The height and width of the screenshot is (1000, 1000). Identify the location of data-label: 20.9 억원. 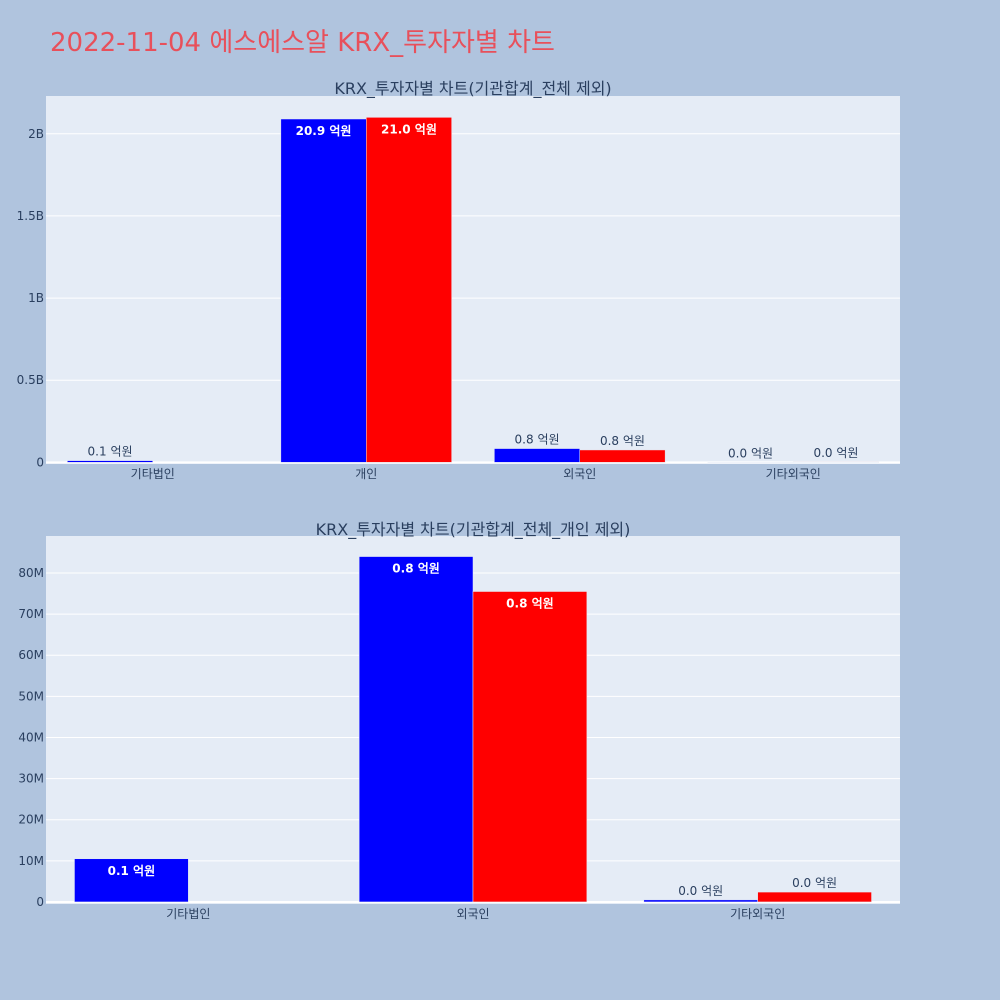
(324, 131).